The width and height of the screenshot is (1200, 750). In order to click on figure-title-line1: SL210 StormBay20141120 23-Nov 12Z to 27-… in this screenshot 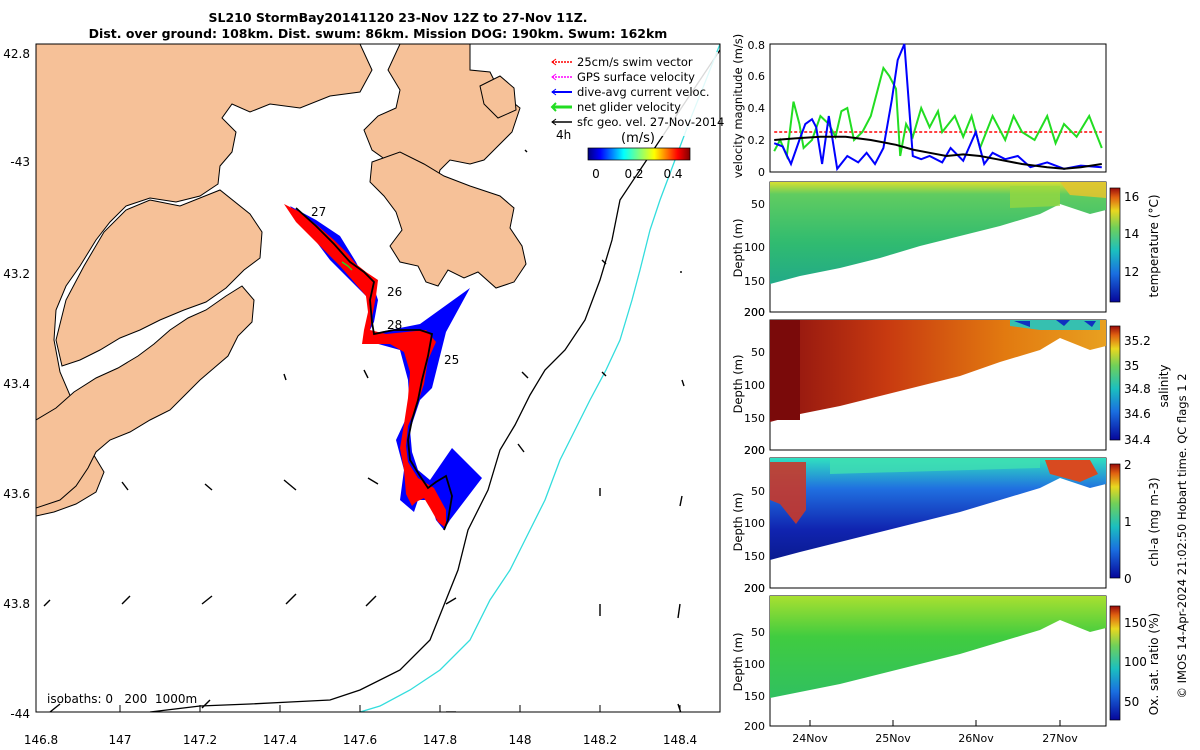, I will do `click(397, 17)`.